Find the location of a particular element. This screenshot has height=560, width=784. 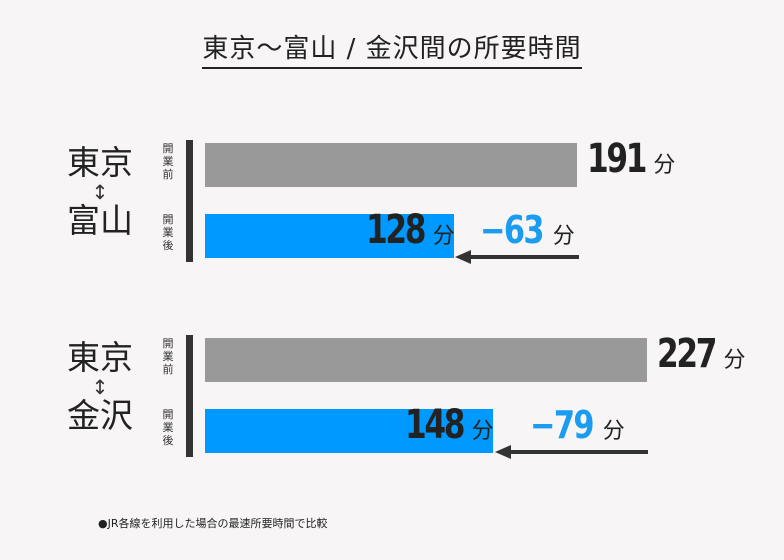

value-number: 148 is located at coordinates (435, 425).